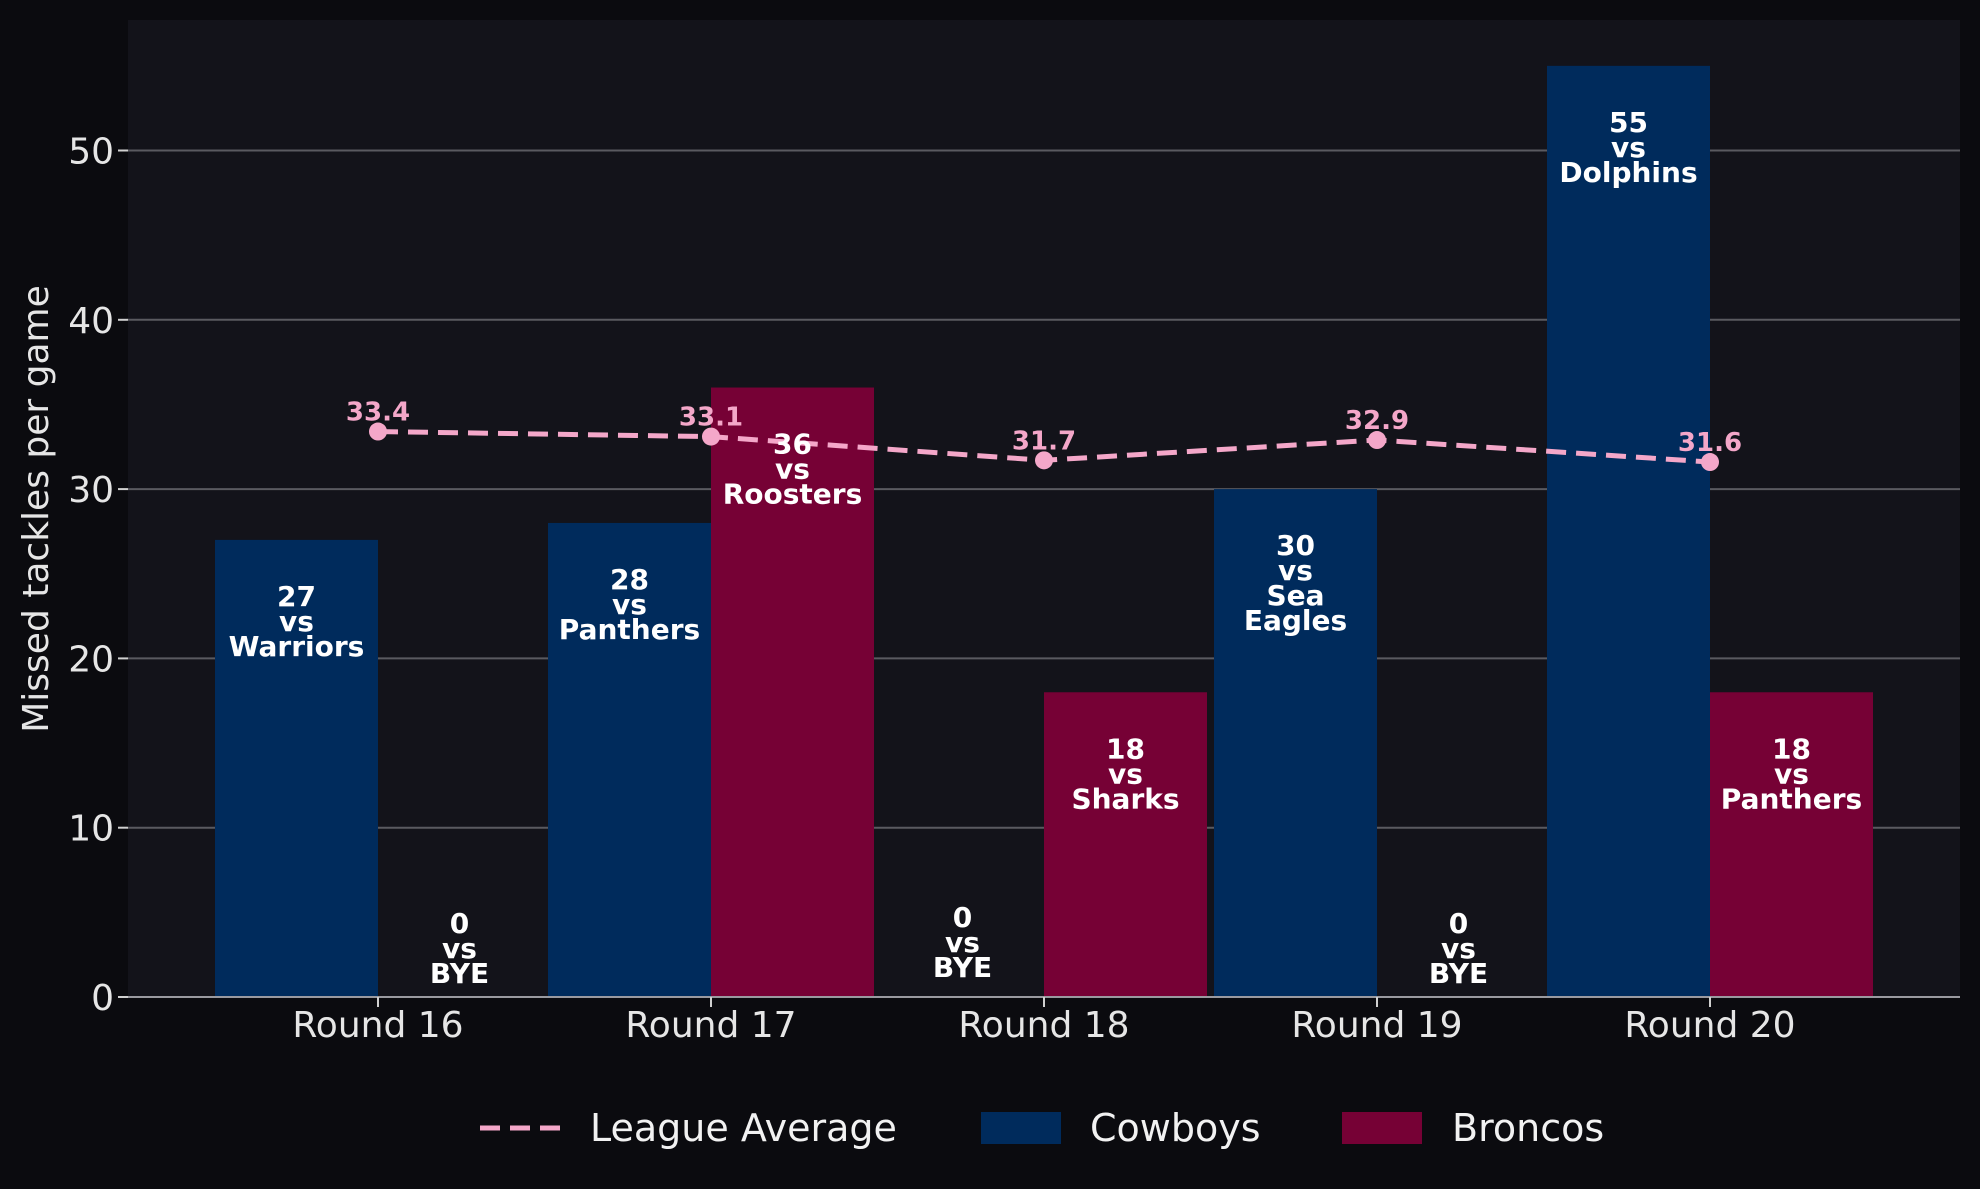 The width and height of the screenshot is (1980, 1189). What do you see at coordinates (91, 152) in the screenshot?
I see `y-tick-label-50: 50` at bounding box center [91, 152].